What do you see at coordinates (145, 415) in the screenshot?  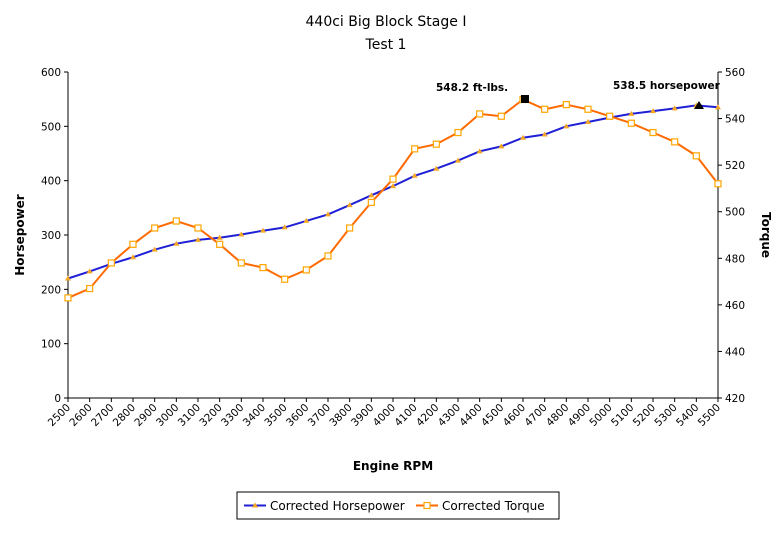 I see `x-tick-label: 2900` at bounding box center [145, 415].